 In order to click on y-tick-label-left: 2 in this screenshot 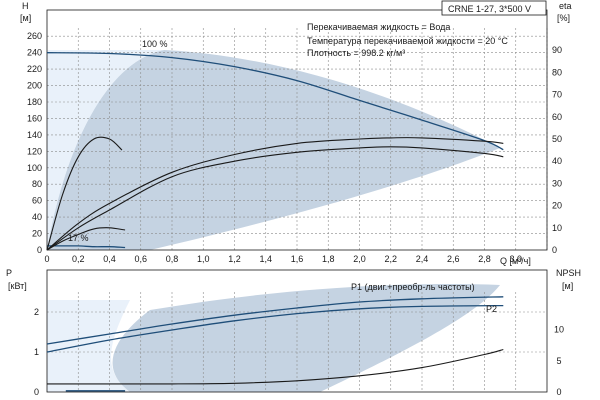, I will do `click(36, 312)`.